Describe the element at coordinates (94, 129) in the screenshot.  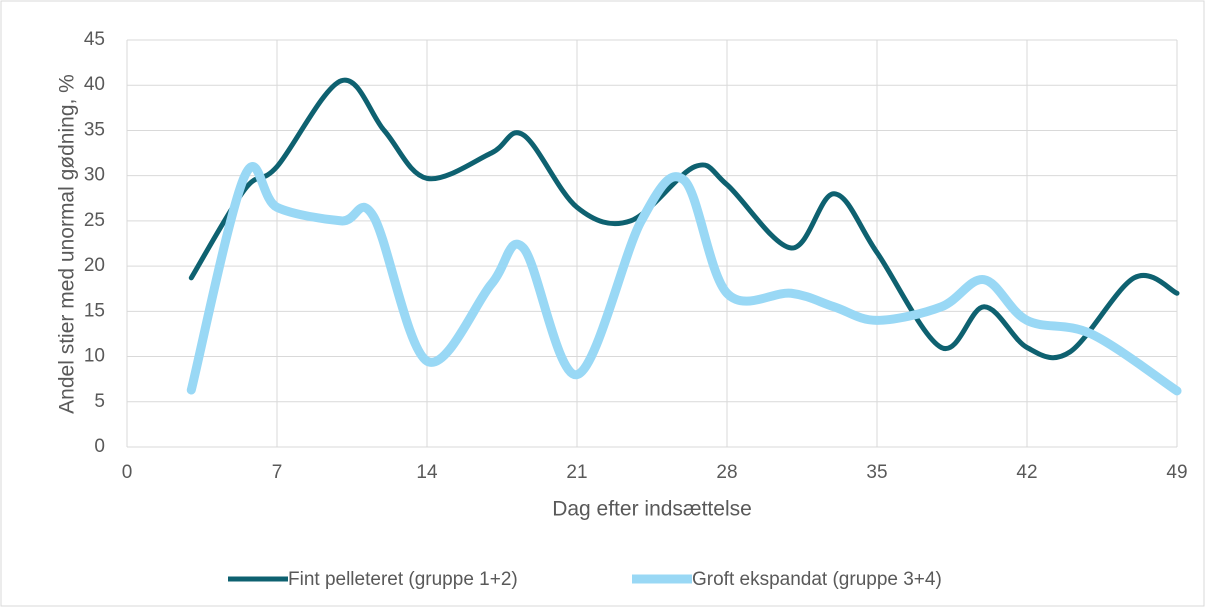
I see `y-tick-label: 35` at that location.